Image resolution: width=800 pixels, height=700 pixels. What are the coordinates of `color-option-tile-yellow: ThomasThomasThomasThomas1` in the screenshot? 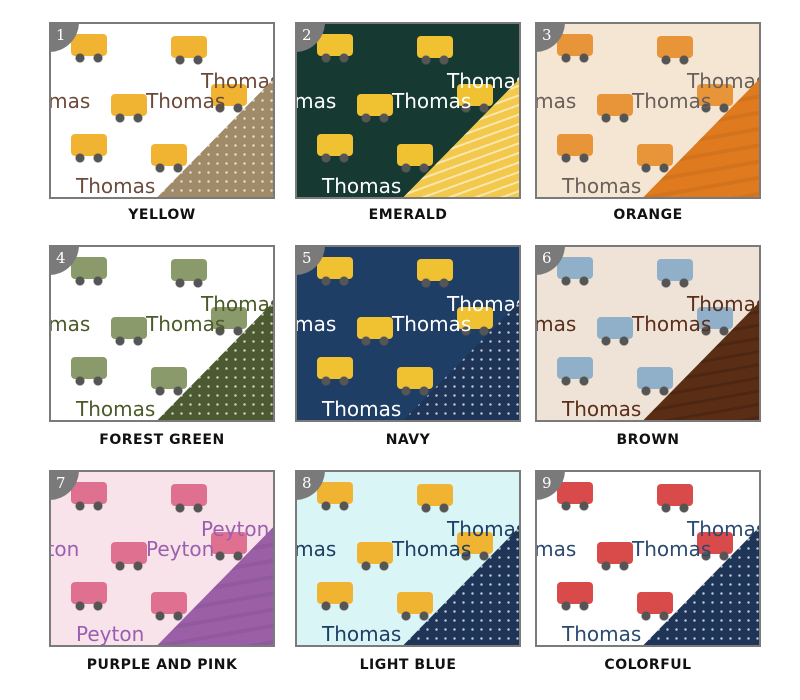 It's located at (162, 110).